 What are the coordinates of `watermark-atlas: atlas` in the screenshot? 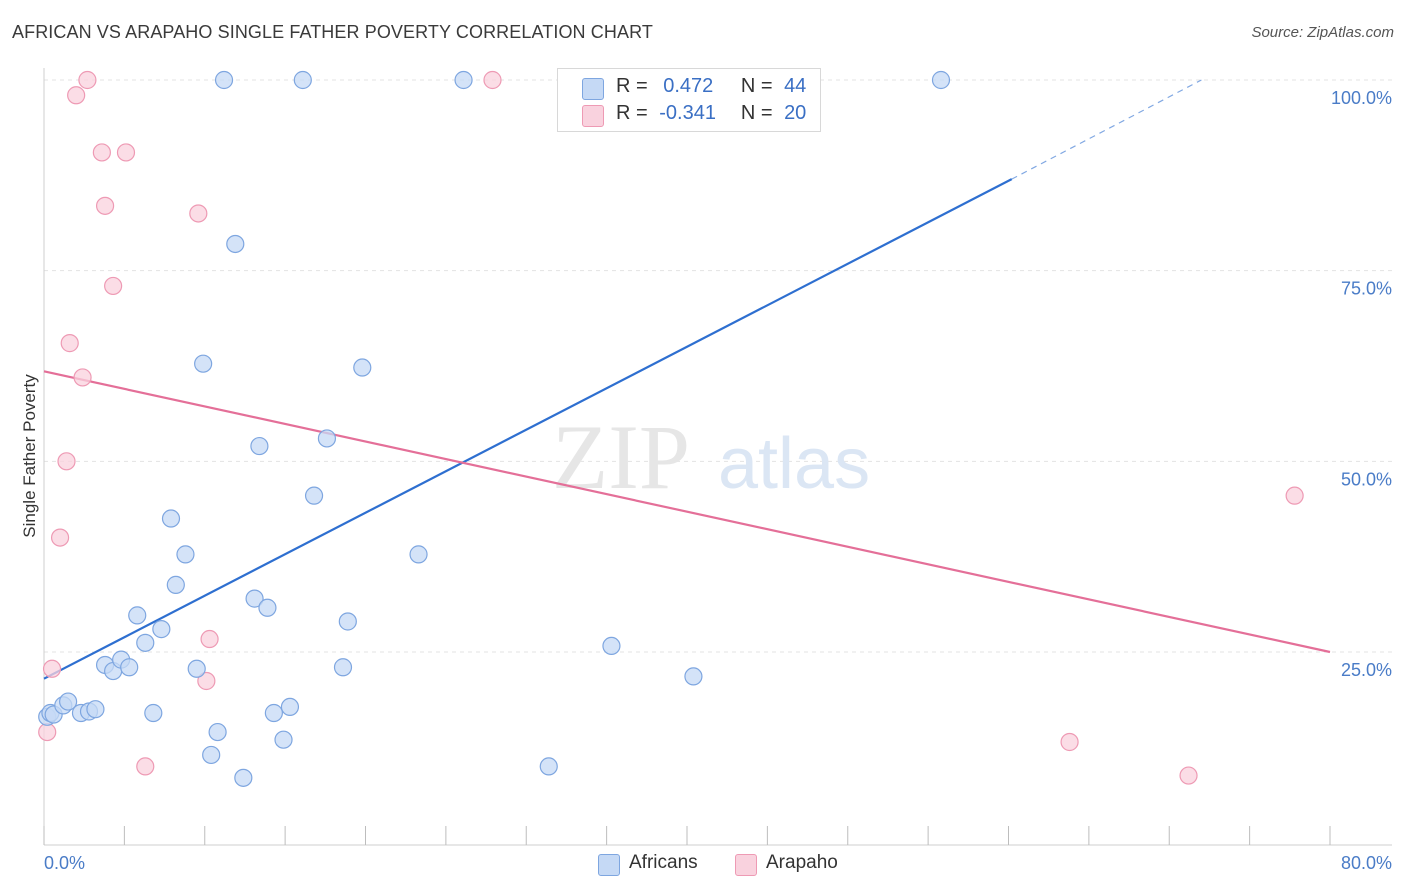 It's located at (794, 464).